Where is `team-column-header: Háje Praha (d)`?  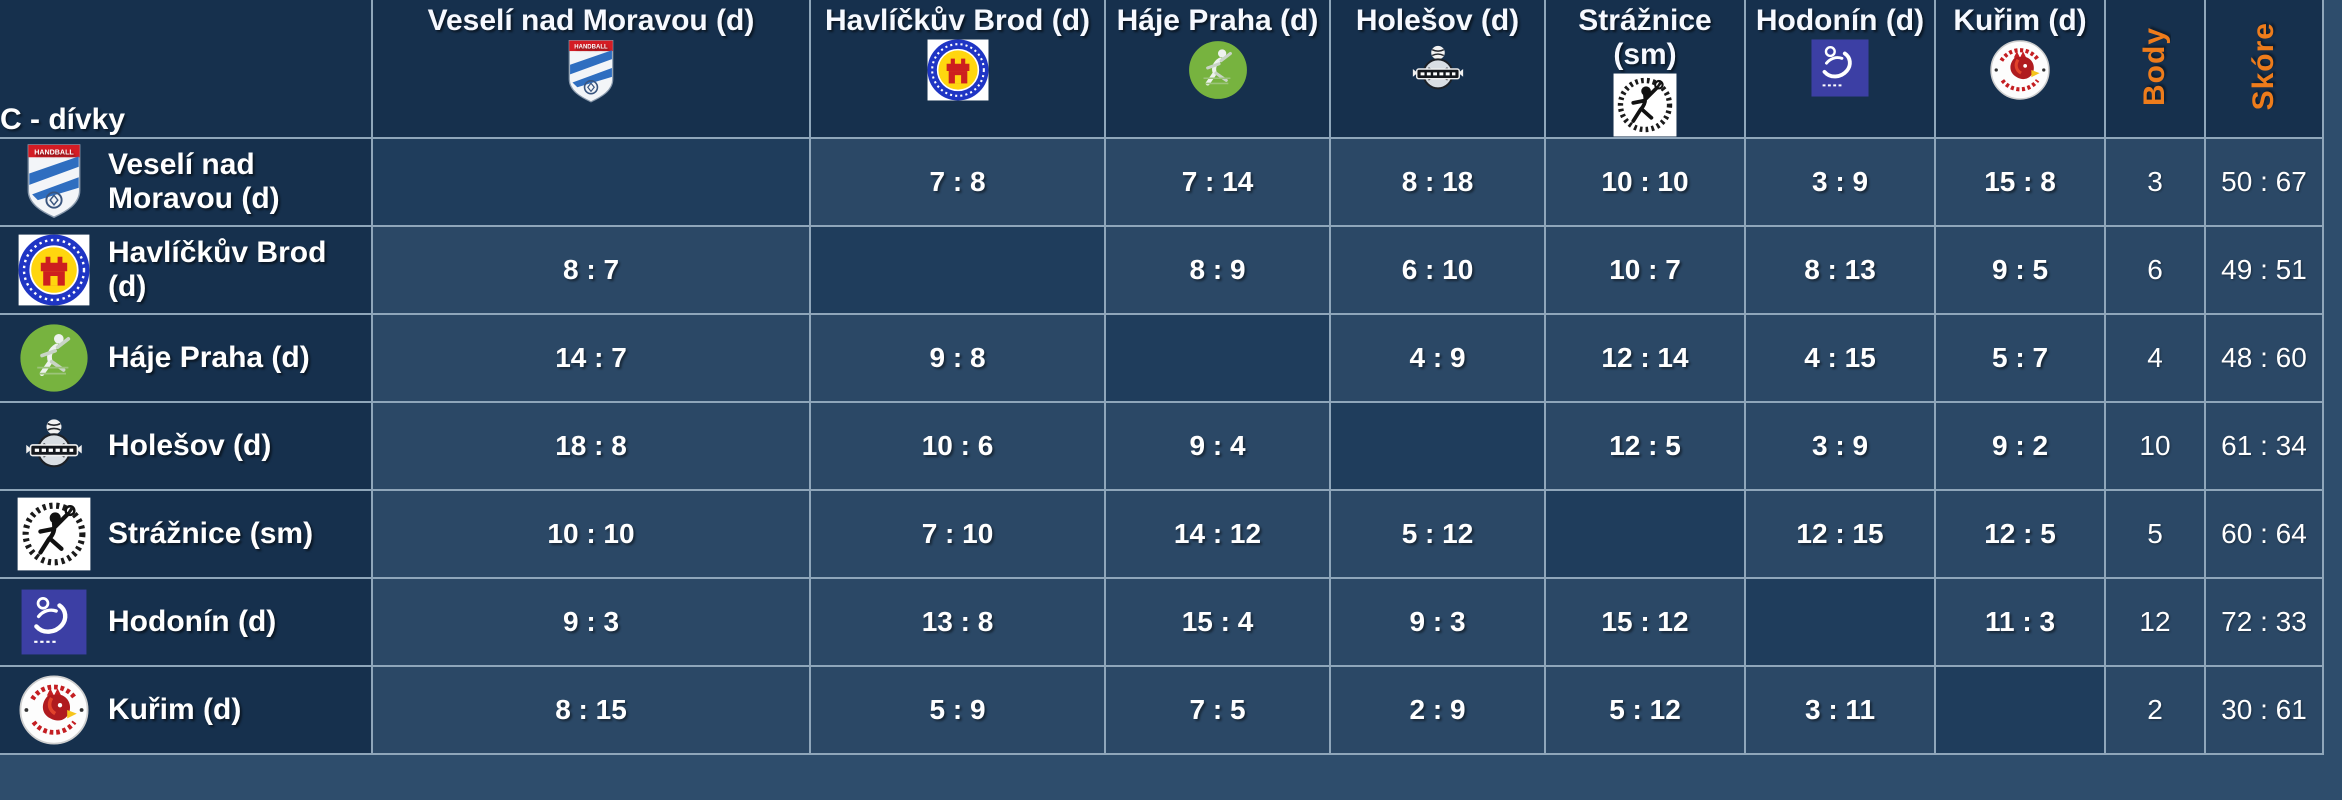 team-column-header: Háje Praha (d) is located at coordinates (1218, 69).